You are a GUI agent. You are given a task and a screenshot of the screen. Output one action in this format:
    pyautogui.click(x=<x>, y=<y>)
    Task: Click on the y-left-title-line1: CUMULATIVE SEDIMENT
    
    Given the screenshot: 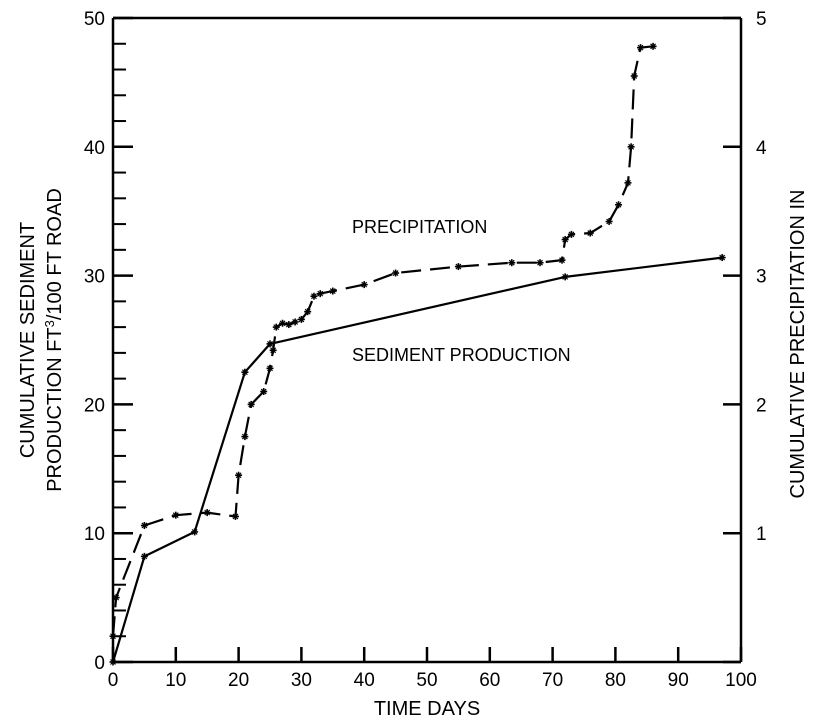 What is the action you would take?
    pyautogui.click(x=28, y=340)
    